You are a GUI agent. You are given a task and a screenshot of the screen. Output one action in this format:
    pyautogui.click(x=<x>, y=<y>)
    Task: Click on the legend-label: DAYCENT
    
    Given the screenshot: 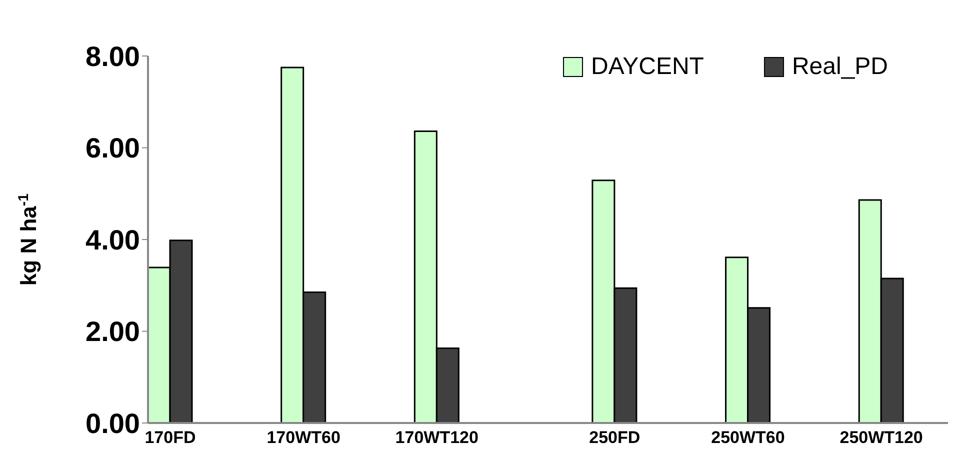 What is the action you would take?
    pyautogui.click(x=647, y=67)
    